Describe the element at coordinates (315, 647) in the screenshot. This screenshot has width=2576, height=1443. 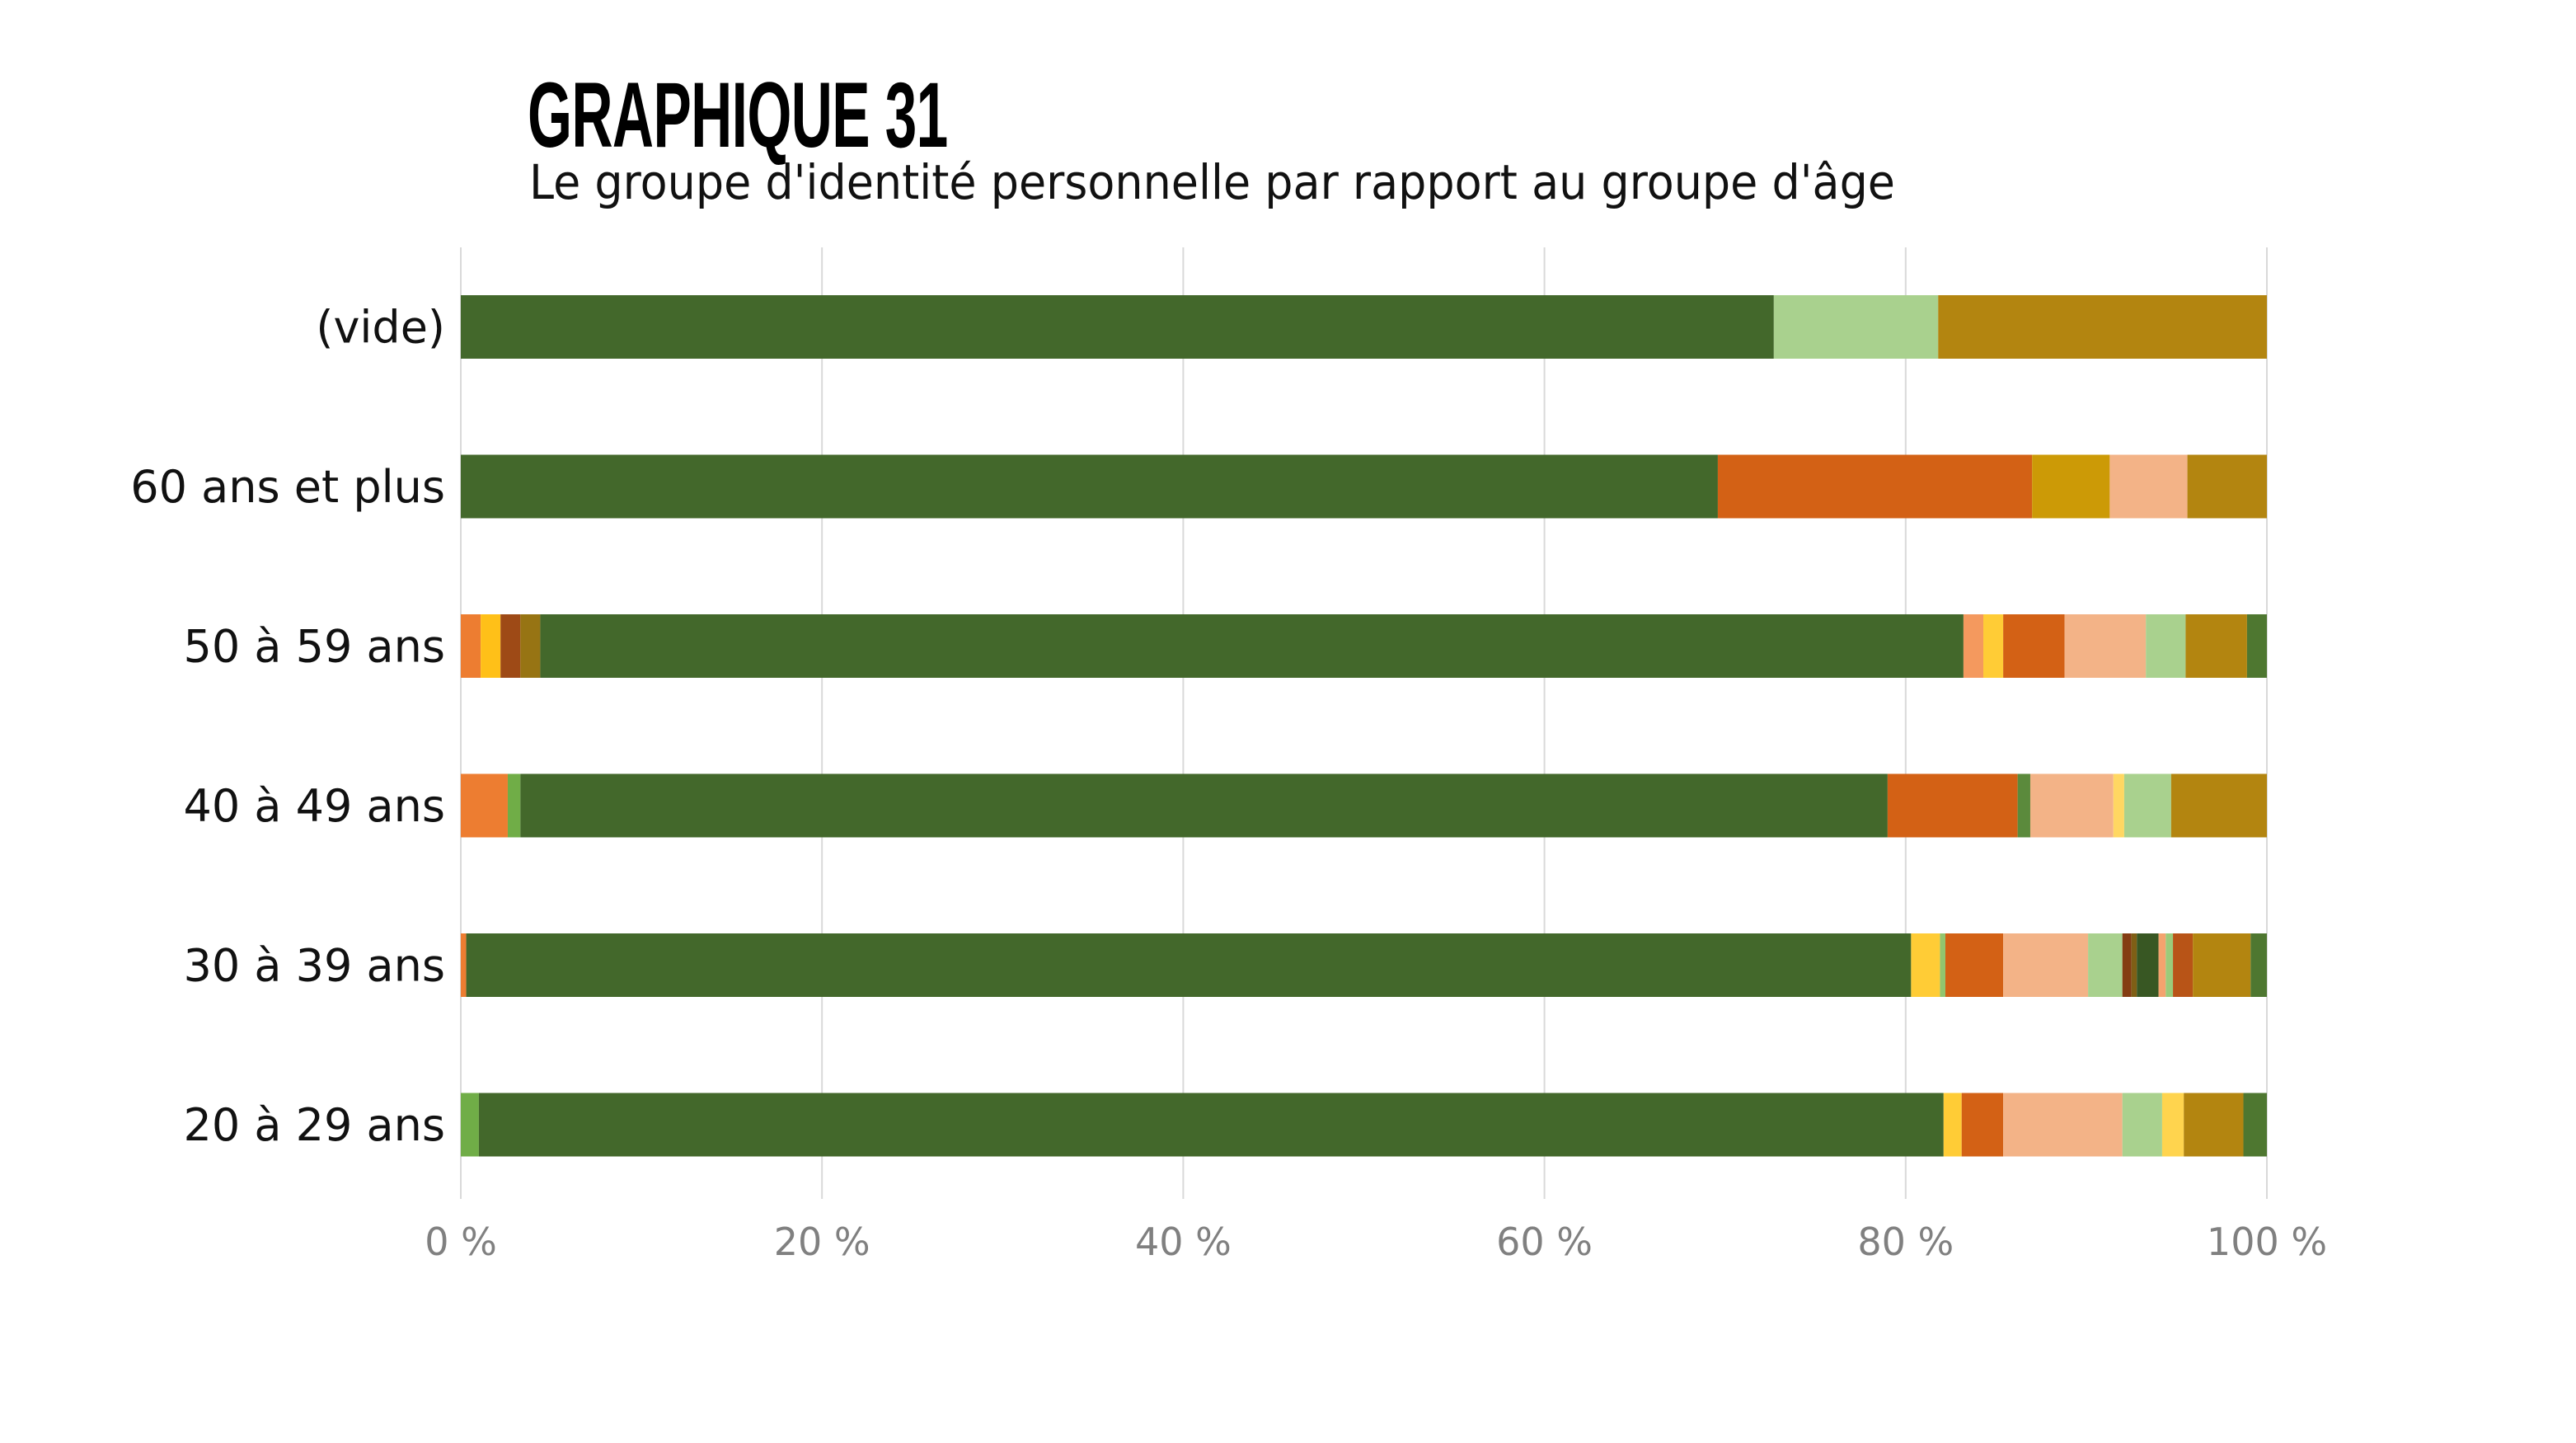
I see `category-label: 50 à 59 ans` at that location.